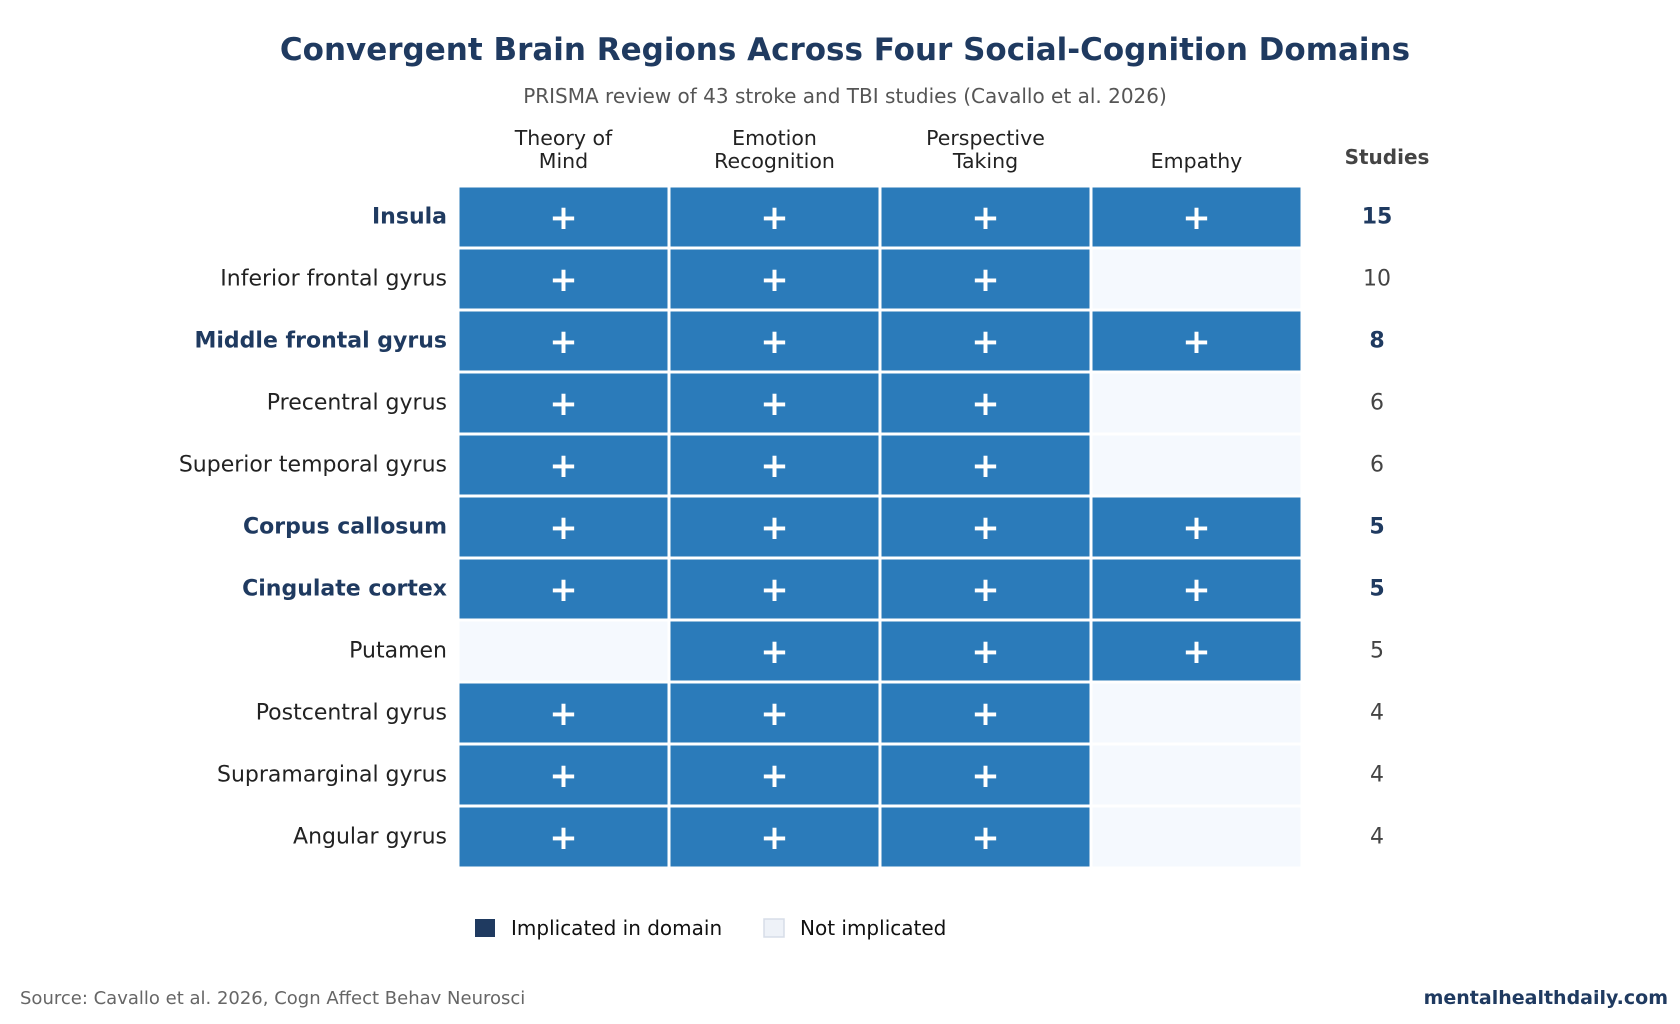 This screenshot has height=1024, width=1680. What do you see at coordinates (1546, 998) in the screenshot?
I see `brand-label: mentalhealthdaily.com` at bounding box center [1546, 998].